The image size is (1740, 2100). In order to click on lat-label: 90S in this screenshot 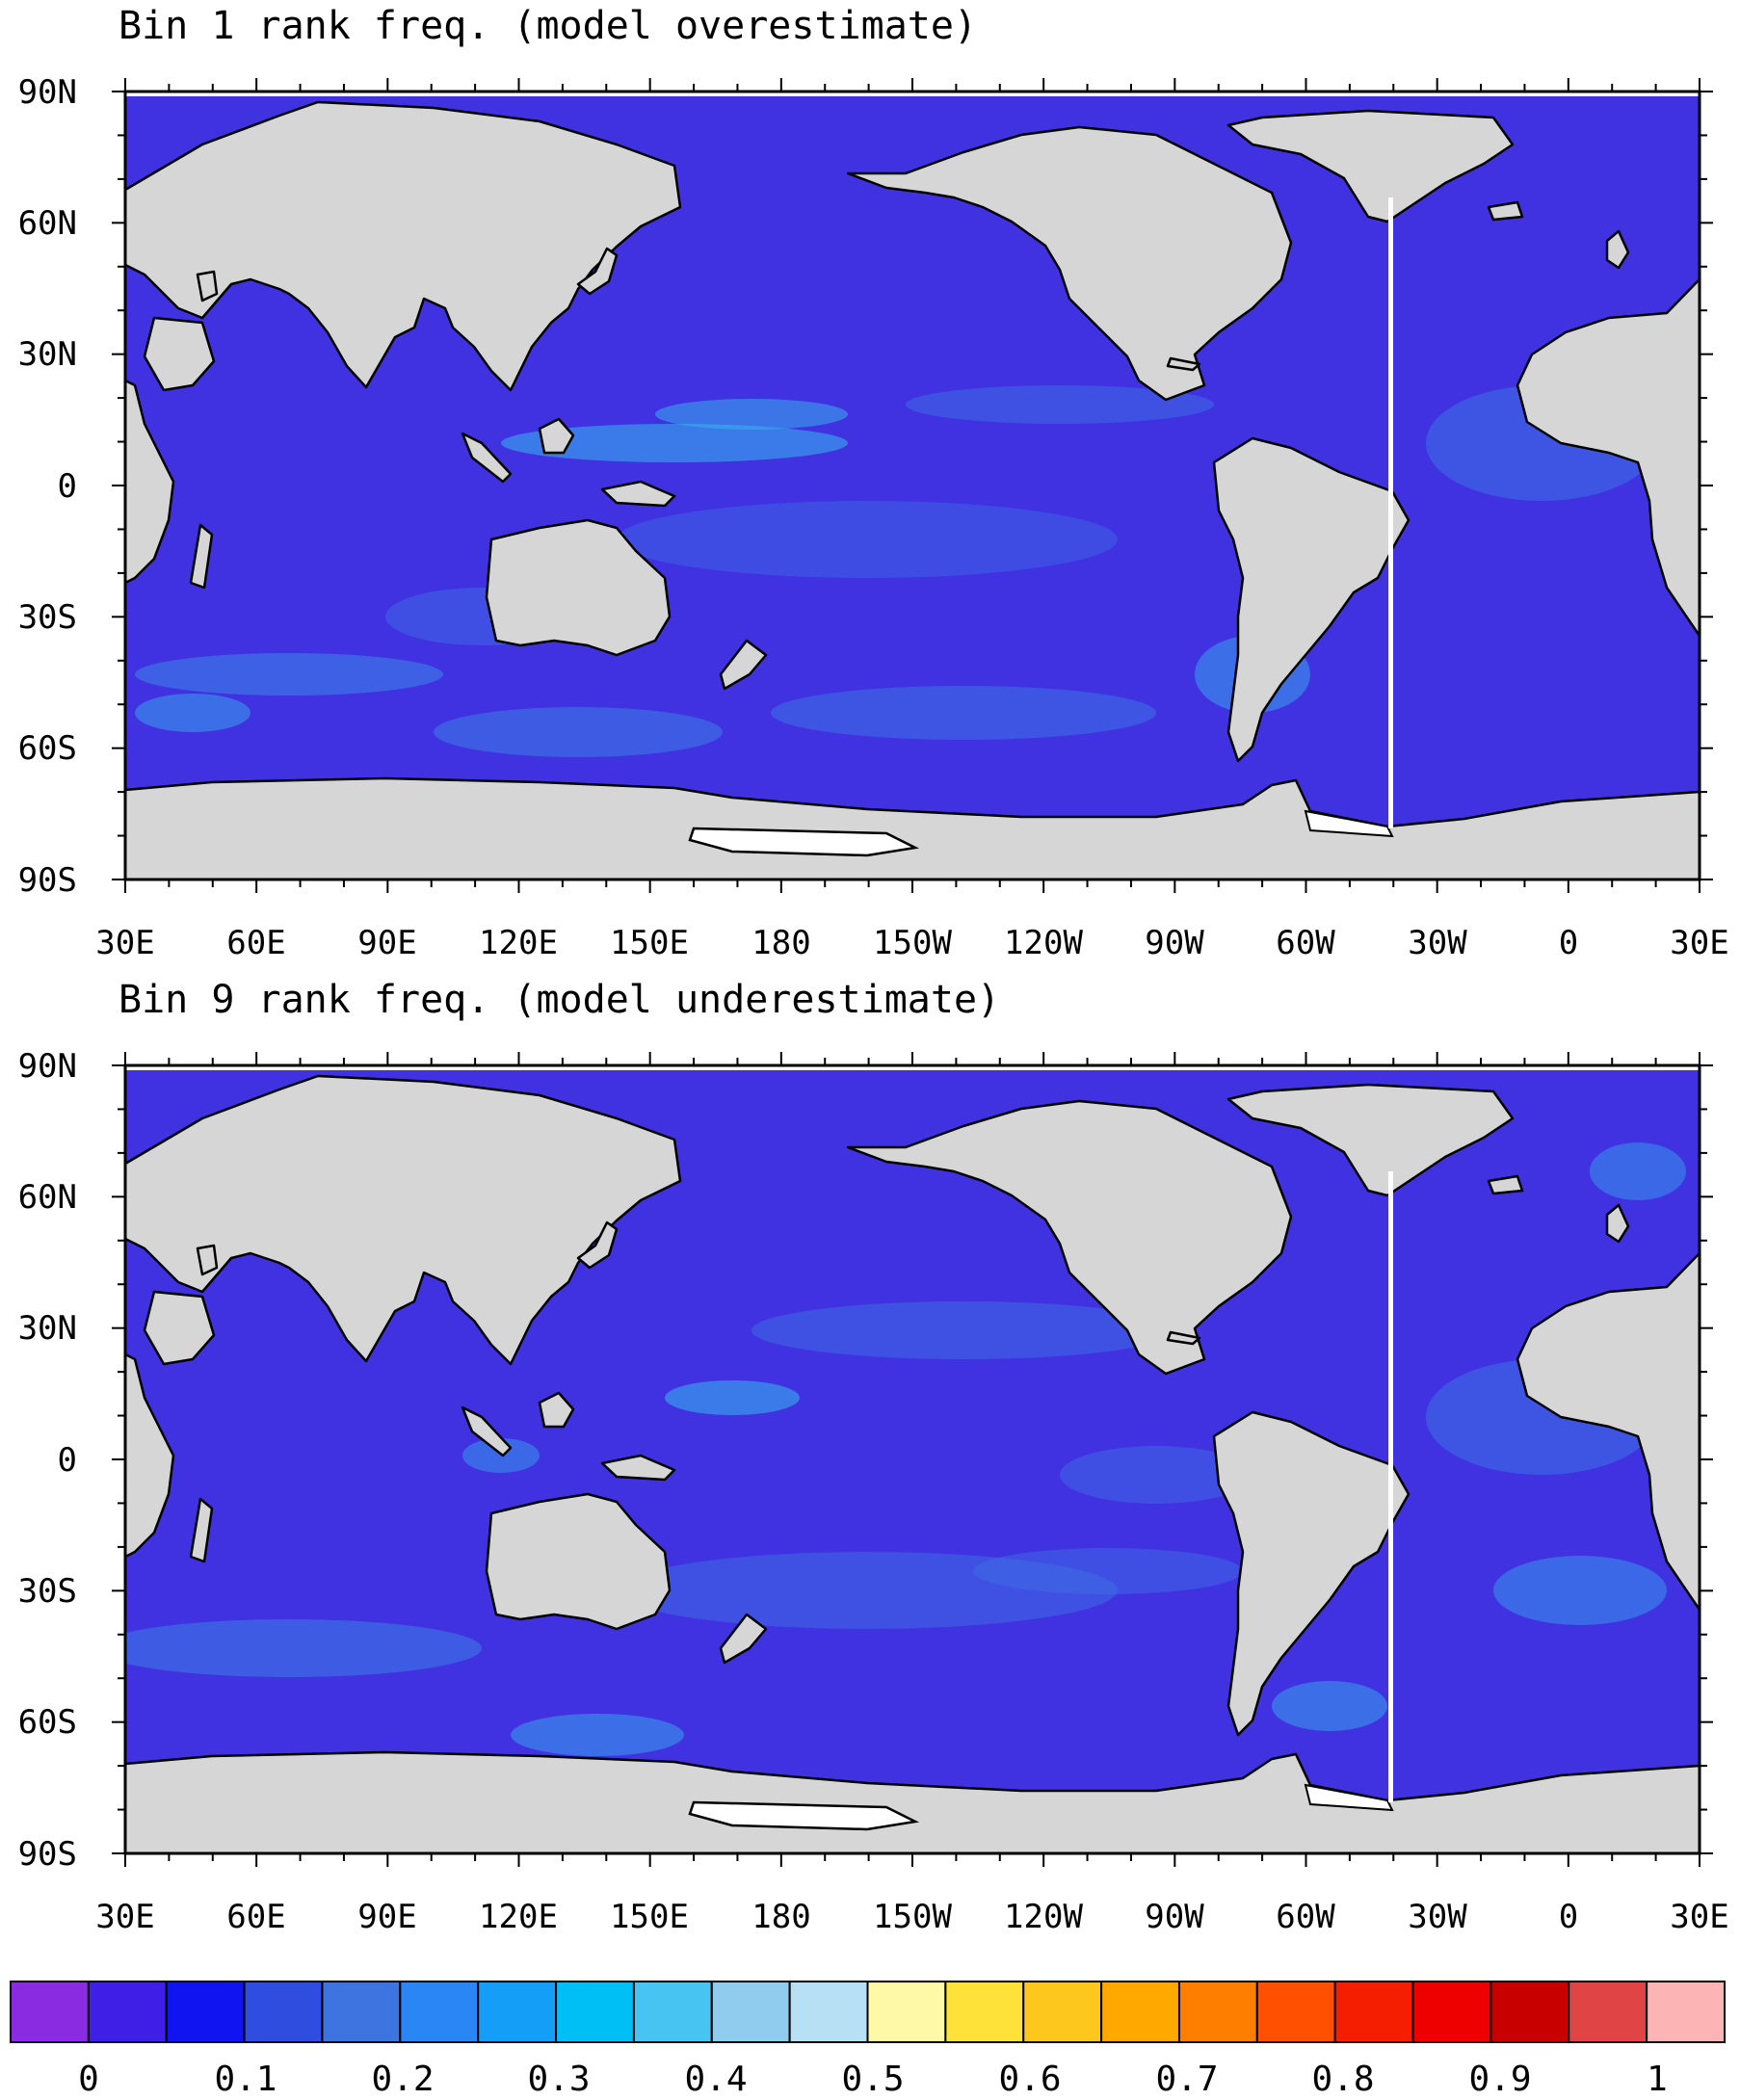, I will do `click(47, 1855)`.